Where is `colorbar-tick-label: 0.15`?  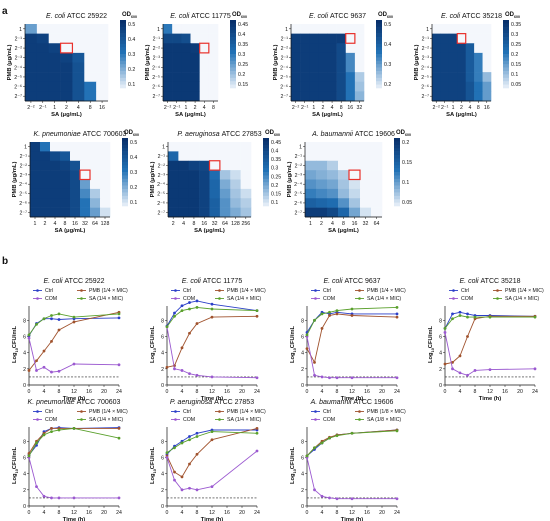
colorbar-tick-label: 0.15 is located at coordinates (276, 194).